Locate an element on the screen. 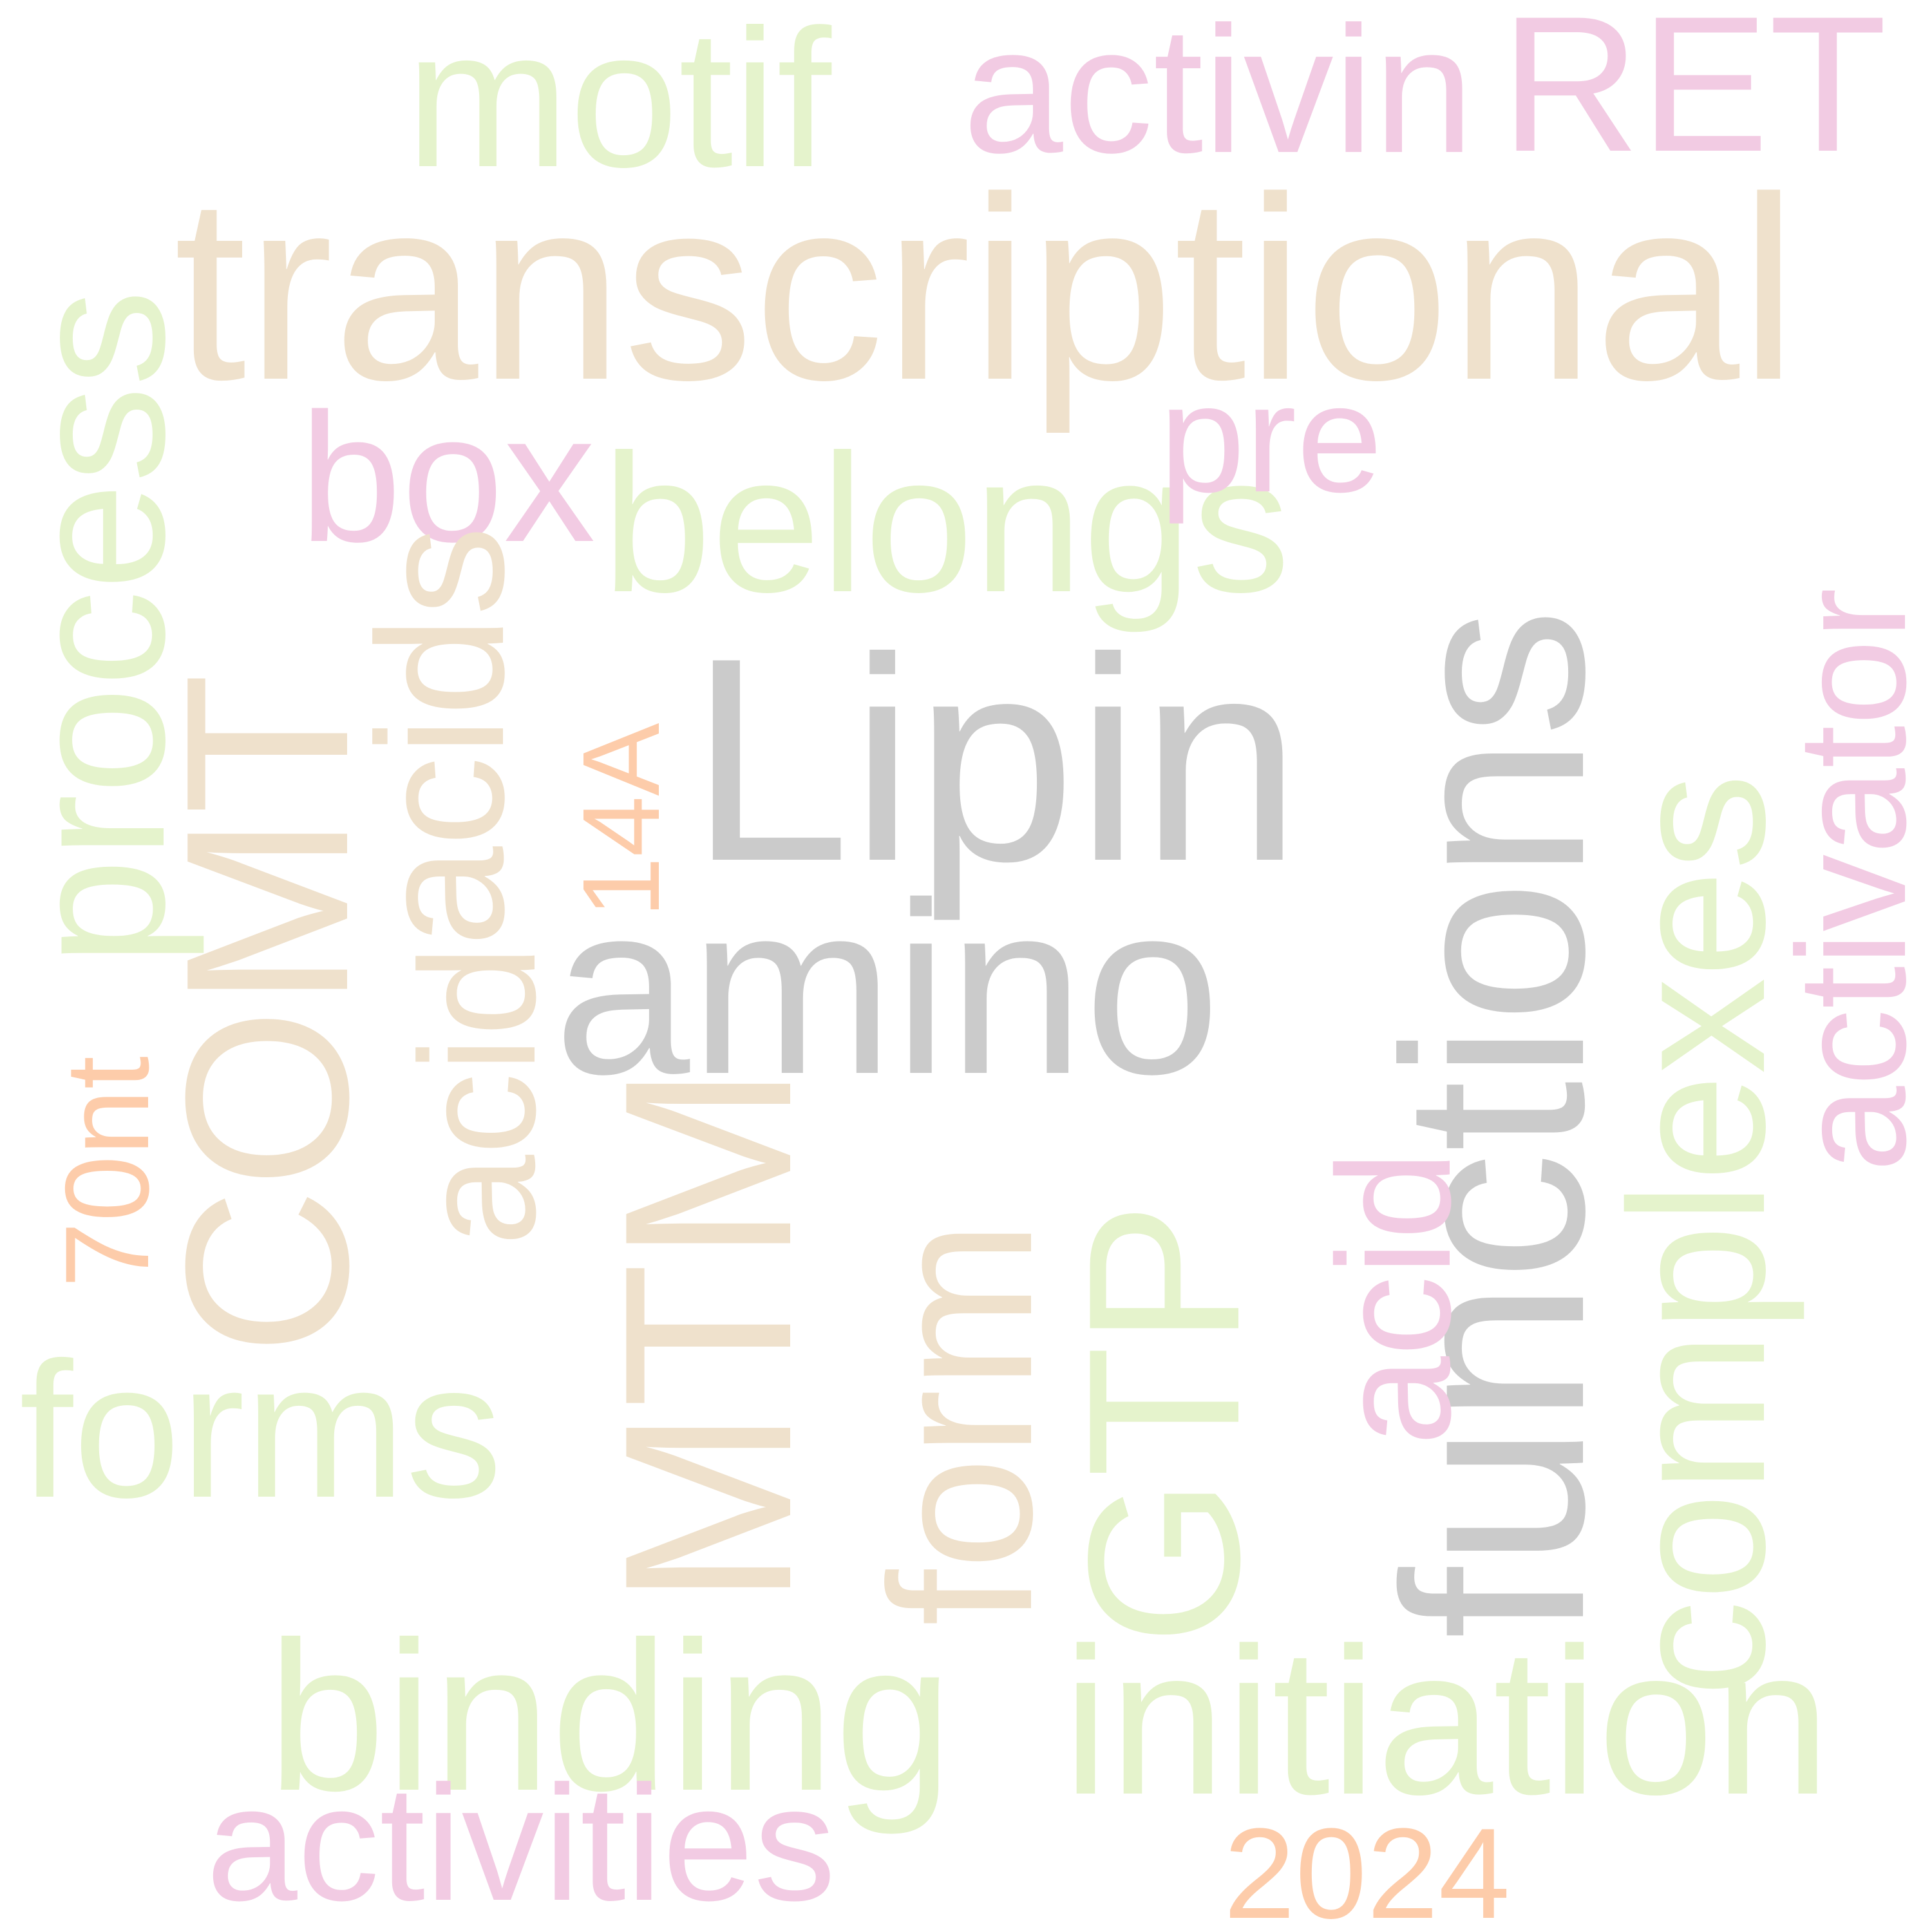 The width and height of the screenshot is (1932, 1932). word-activin: activin is located at coordinates (1219, 96).